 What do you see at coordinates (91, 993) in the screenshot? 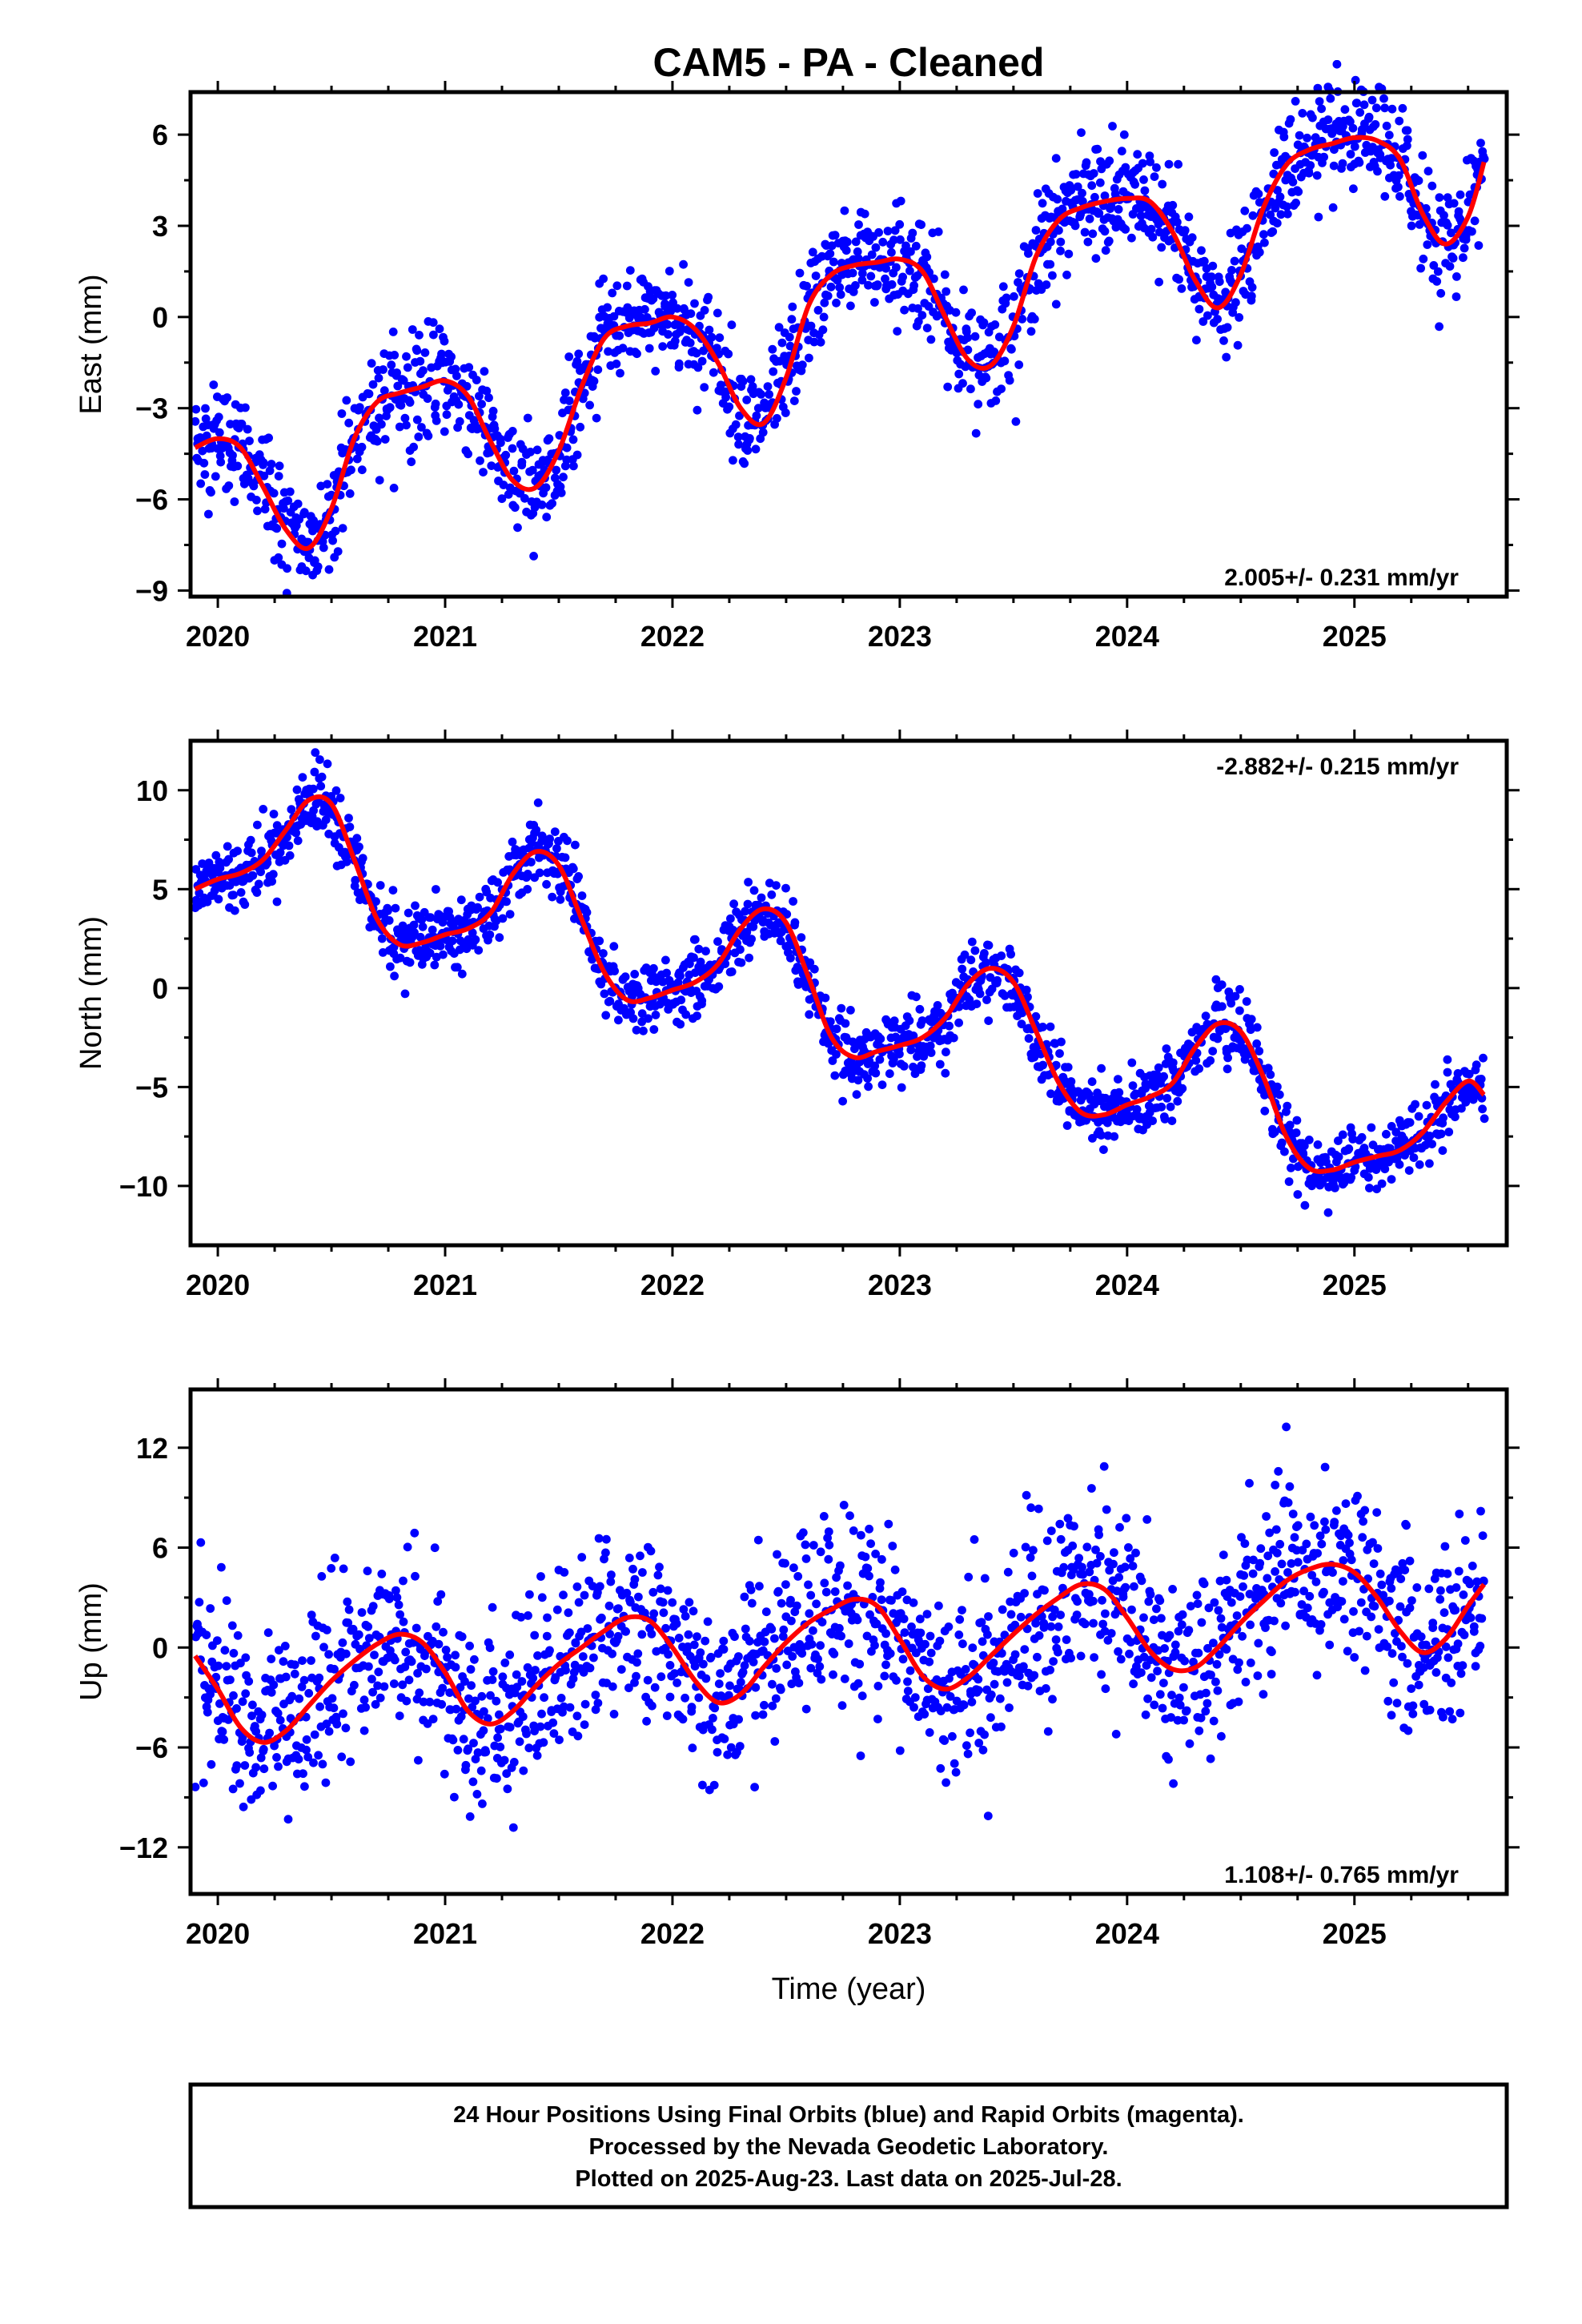
I see `north-y-axis-label: North (mm)` at bounding box center [91, 993].